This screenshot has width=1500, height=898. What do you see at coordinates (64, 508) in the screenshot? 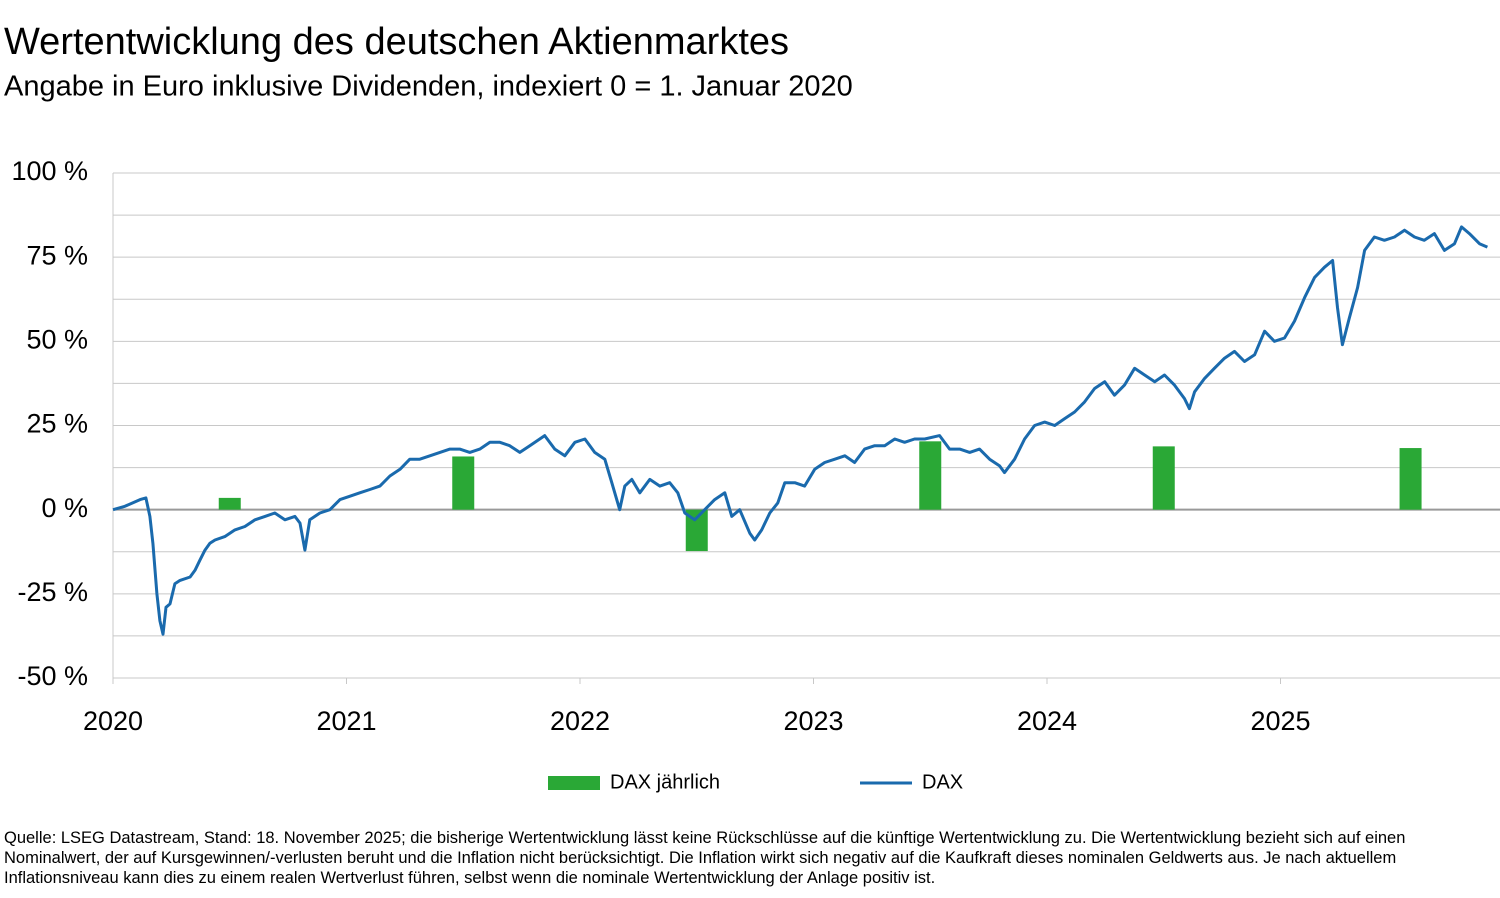
I see `y-tick-label: 0 %` at bounding box center [64, 508].